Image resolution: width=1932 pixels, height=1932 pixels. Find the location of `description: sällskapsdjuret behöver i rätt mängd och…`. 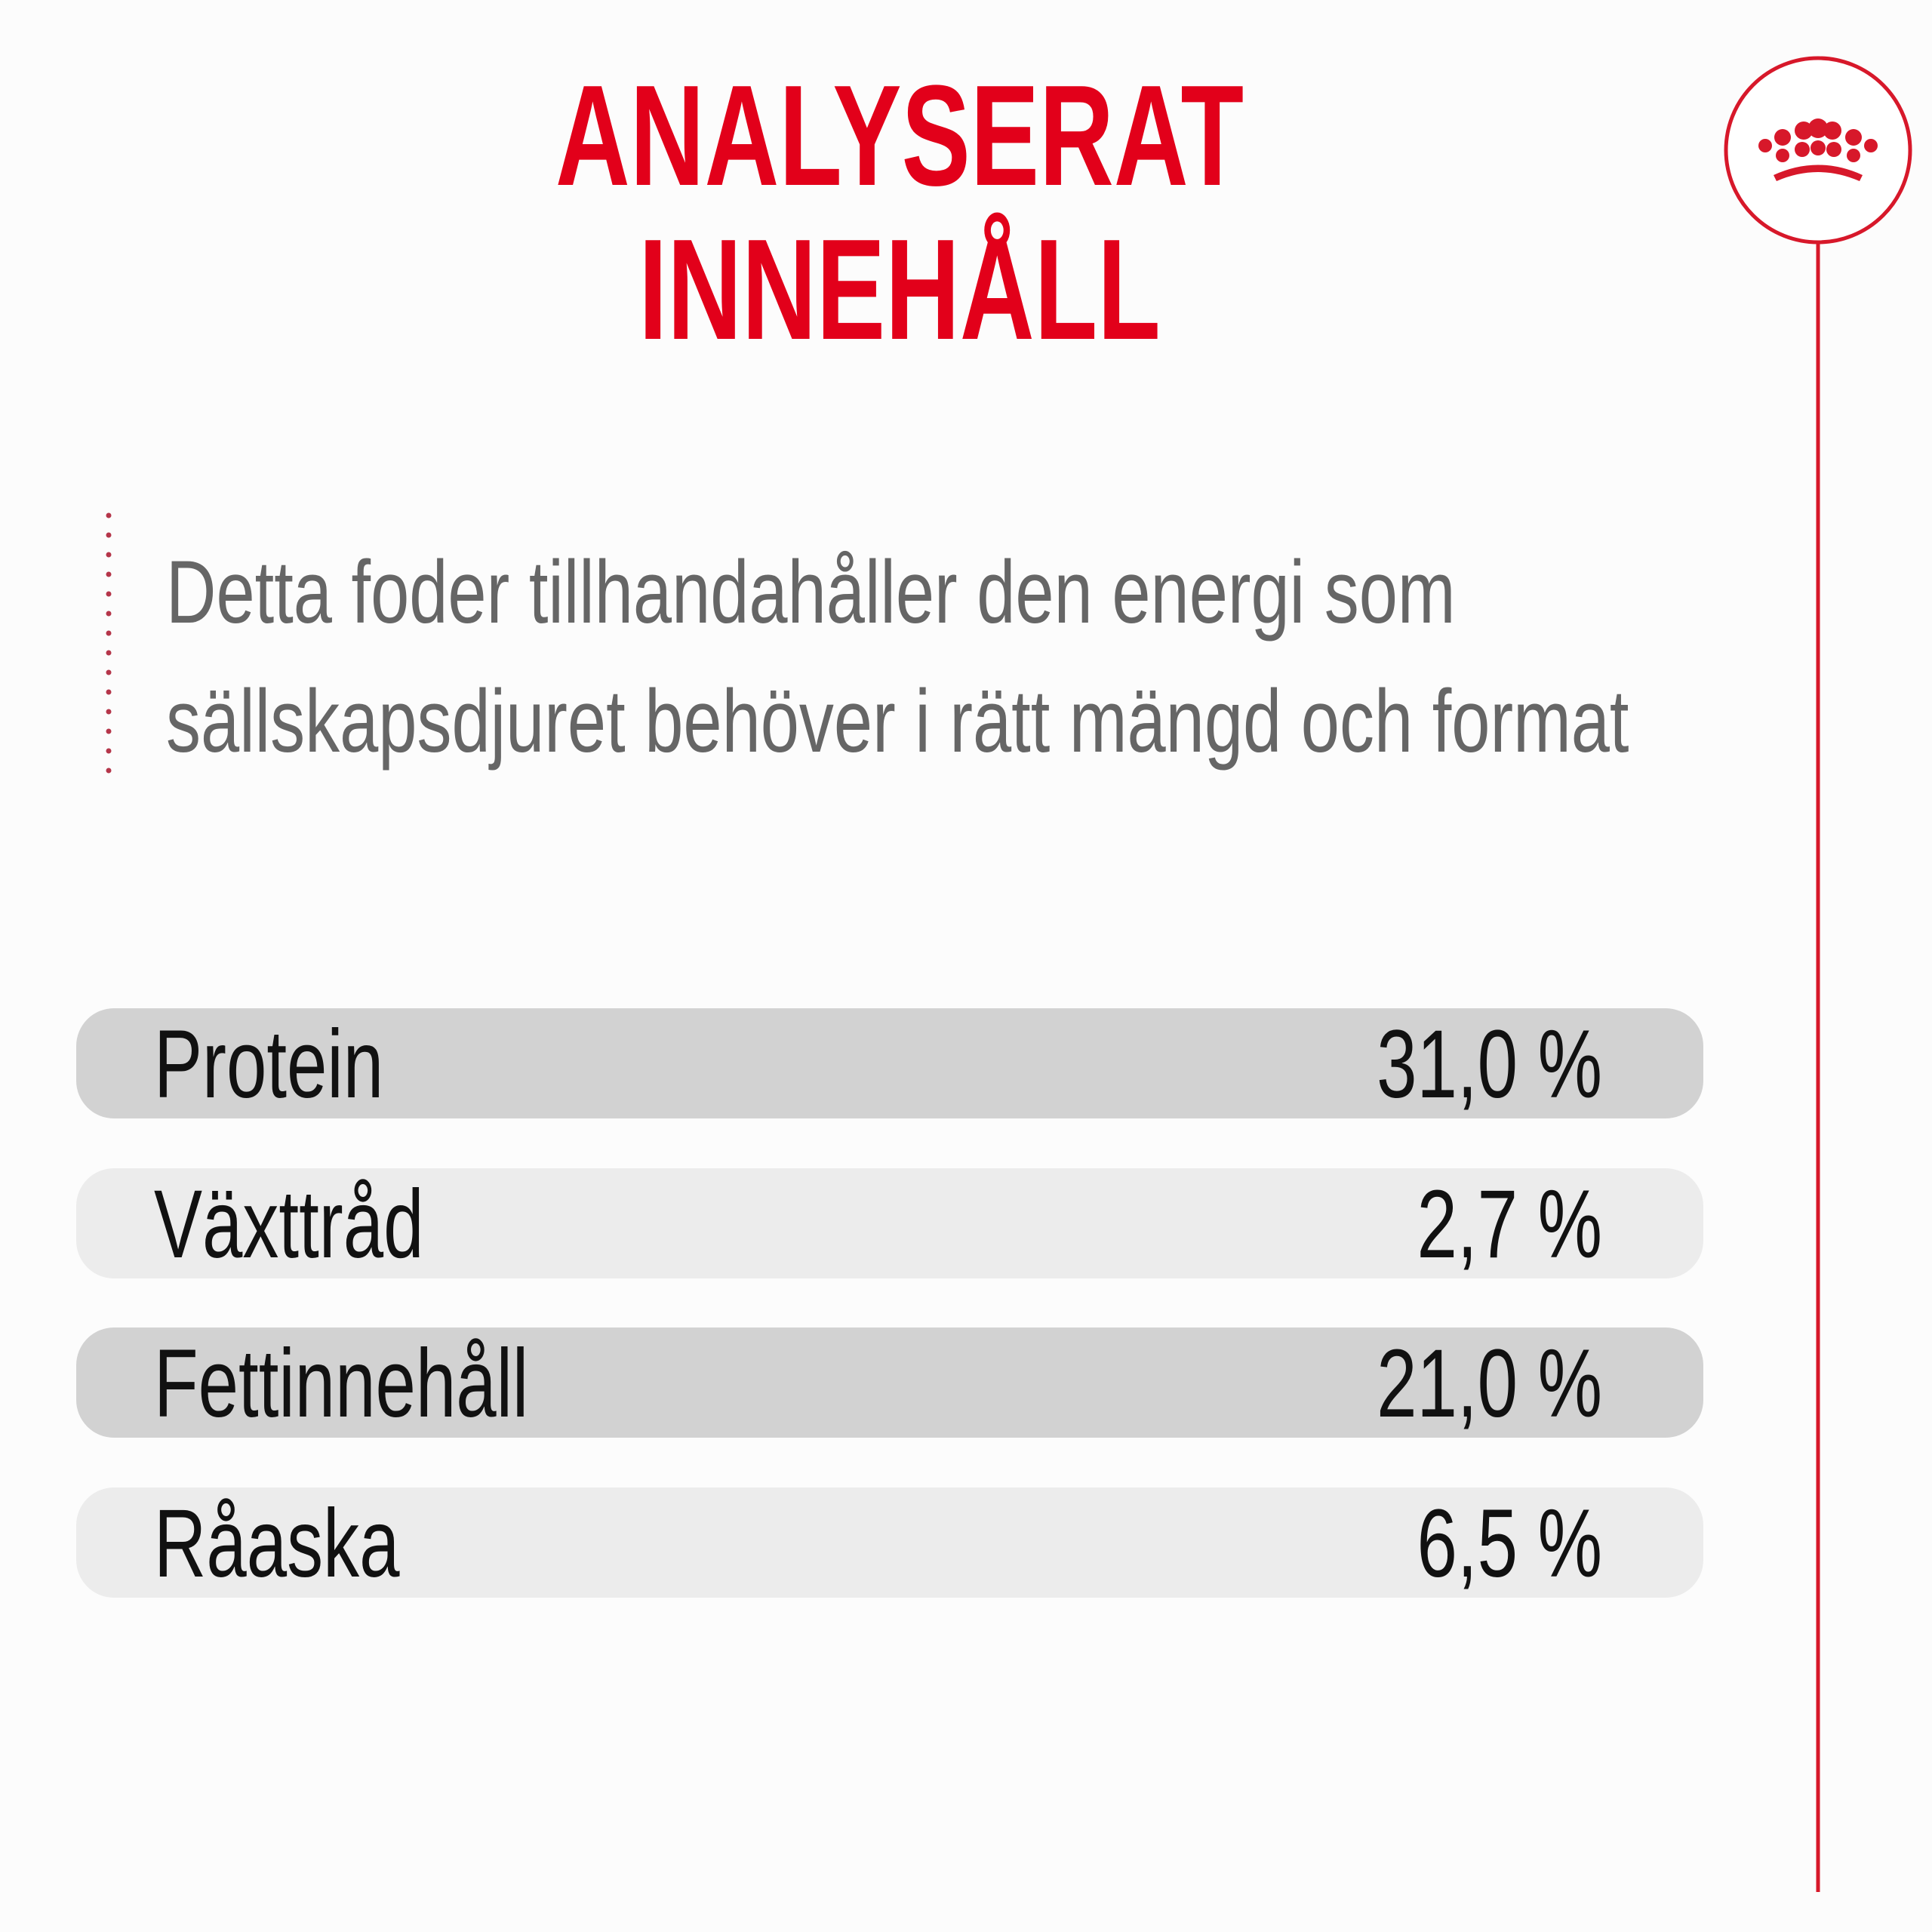

description: sällskapsdjuret behöver i rätt mängd och… is located at coordinates (897, 721).